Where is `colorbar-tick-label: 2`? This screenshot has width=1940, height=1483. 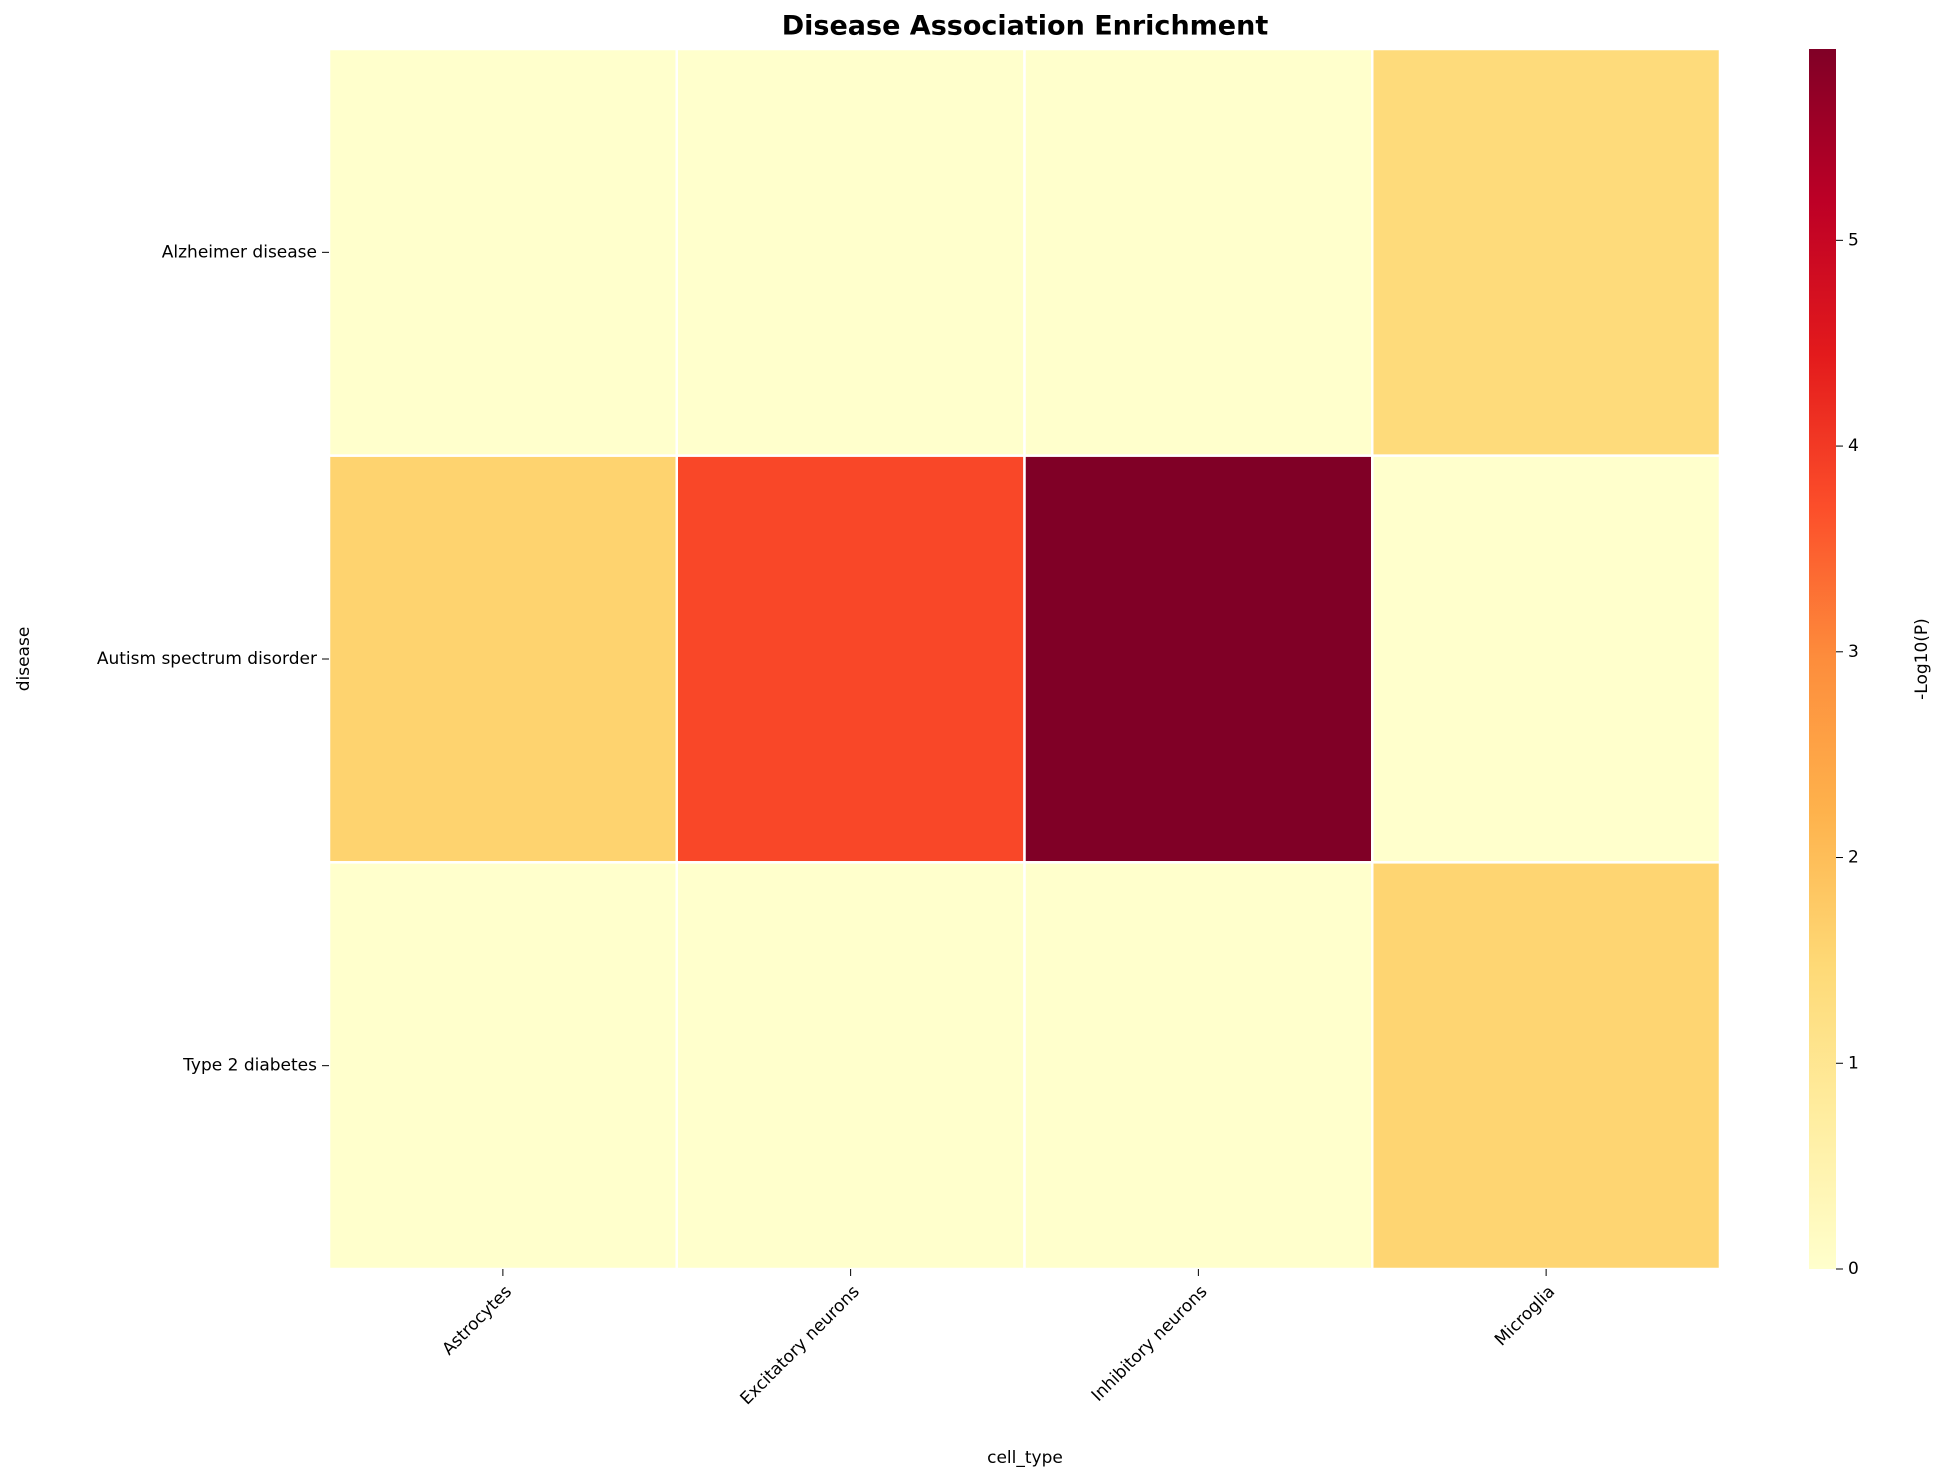
colorbar-tick-label: 2 is located at coordinates (1853, 858).